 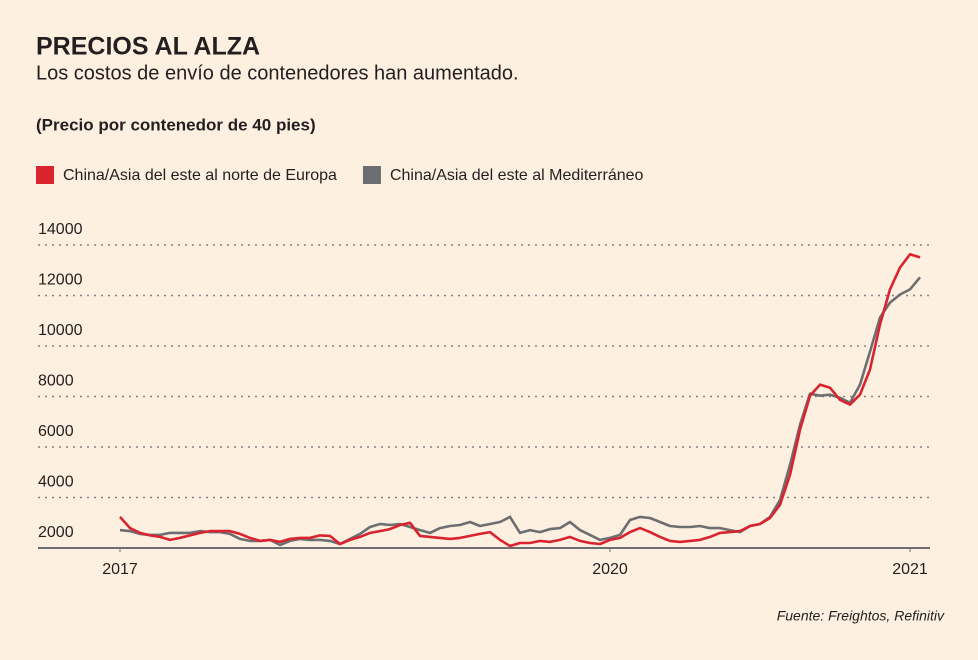 What do you see at coordinates (60, 280) in the screenshot?
I see `y-tick-label: 12000` at bounding box center [60, 280].